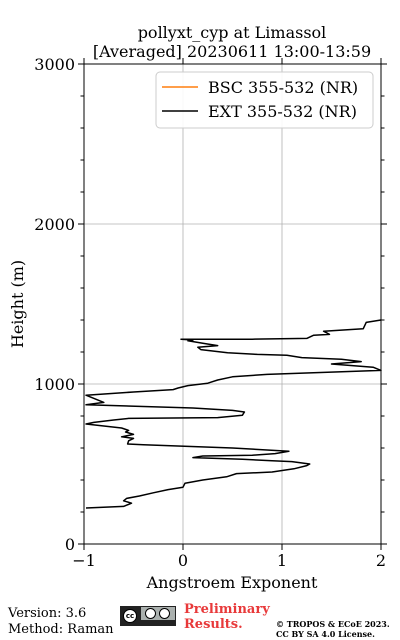 The image size is (400, 640). What do you see at coordinates (54, 384) in the screenshot?
I see `y-tick-label-1: 1000` at bounding box center [54, 384].